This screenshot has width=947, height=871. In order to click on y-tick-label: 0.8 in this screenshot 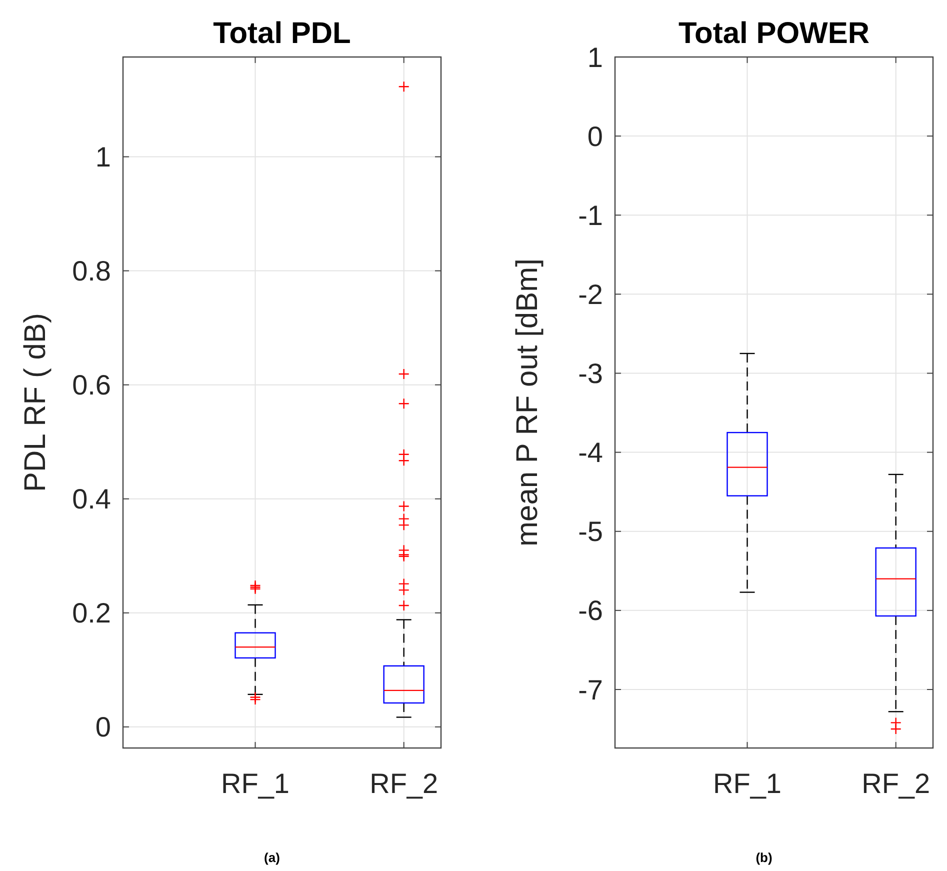, I will do `click(91, 271)`.